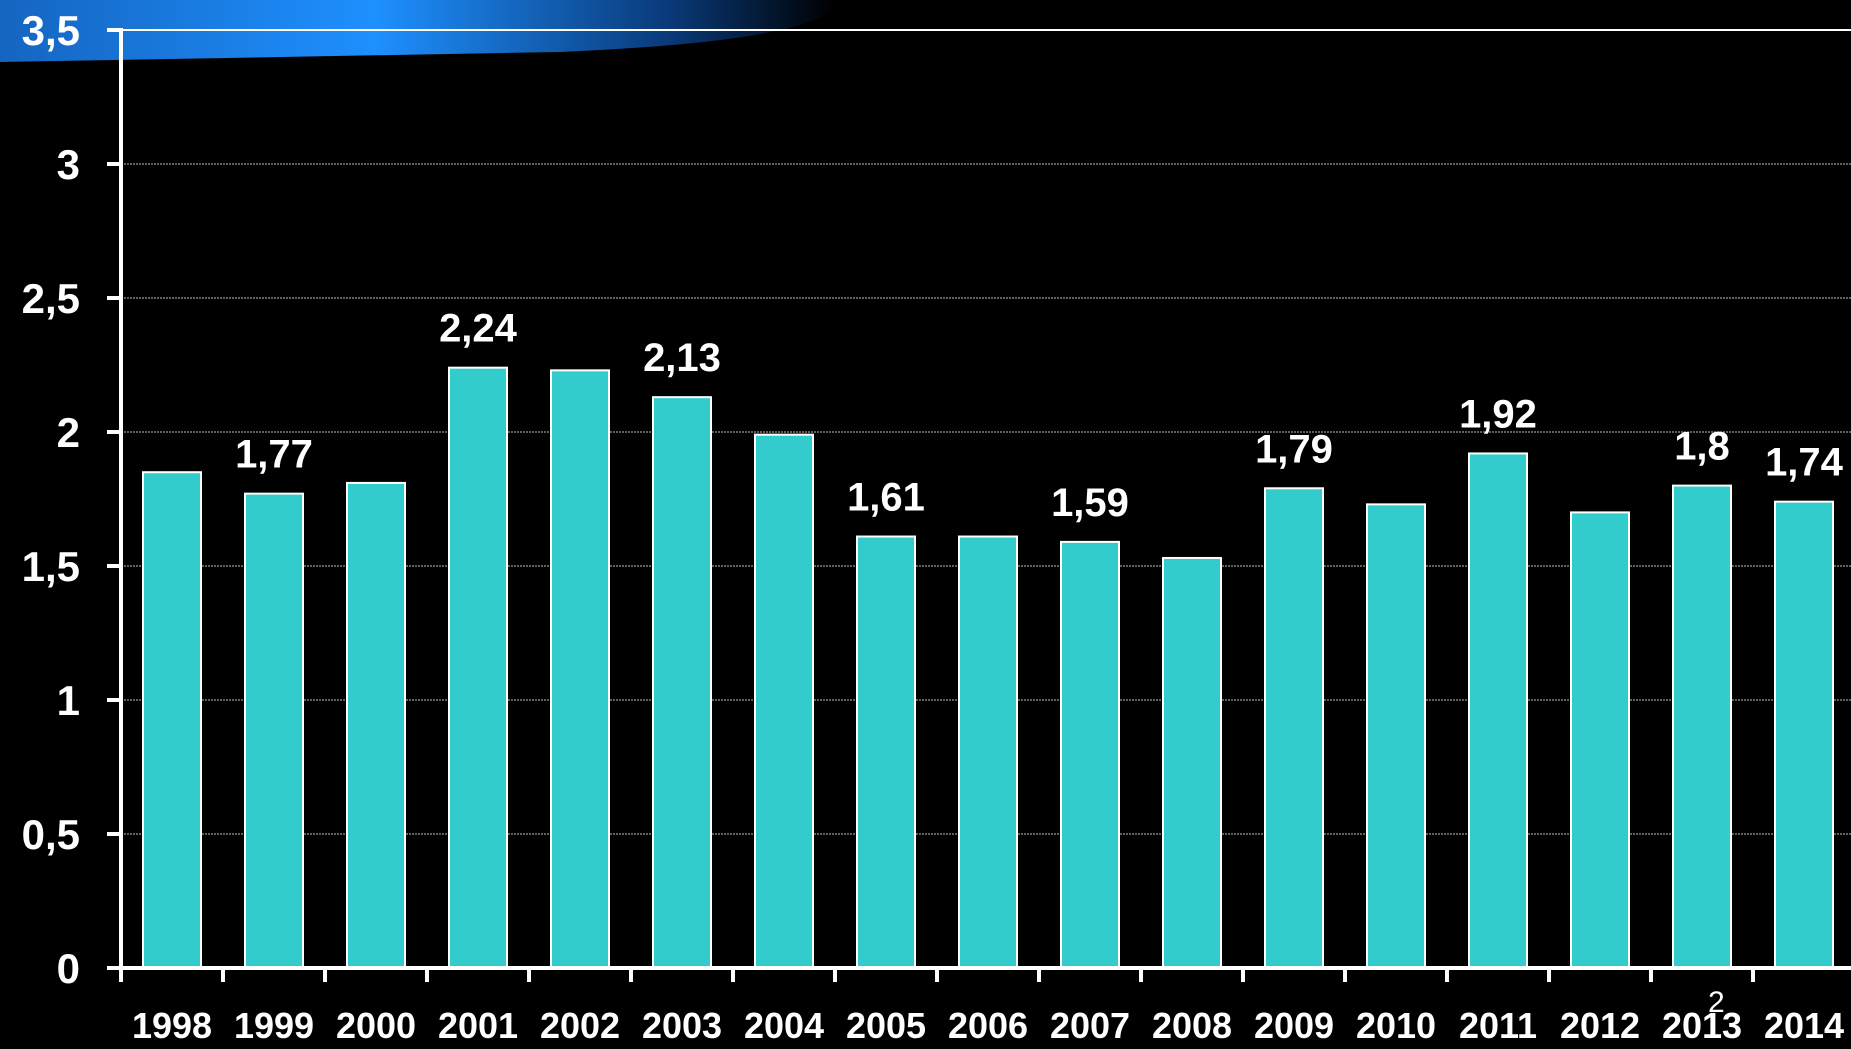  Describe the element at coordinates (51, 834) in the screenshot. I see `y-tick-label: 0,5` at that location.